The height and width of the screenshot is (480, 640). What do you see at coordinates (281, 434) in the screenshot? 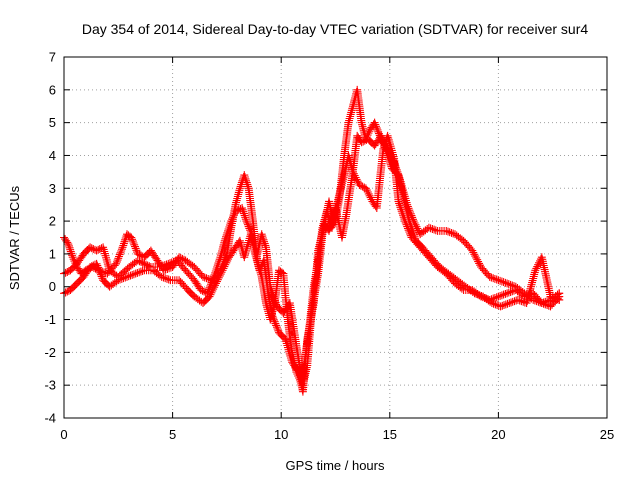
I see `x-tick-label: 10` at bounding box center [281, 434].